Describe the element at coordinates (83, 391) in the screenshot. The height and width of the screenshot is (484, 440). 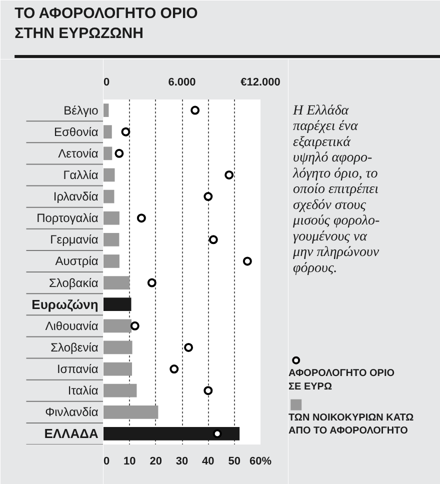
I see `y-tick-label: Ιταλία` at that location.